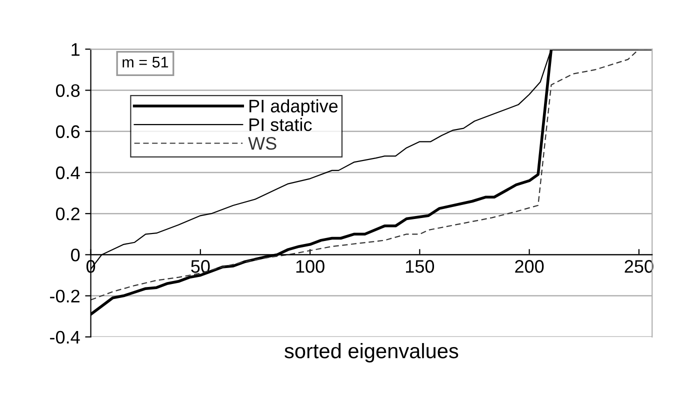 This screenshot has height=403, width=693. Describe the element at coordinates (145, 62) in the screenshot. I see `annotation: m = 51` at that location.